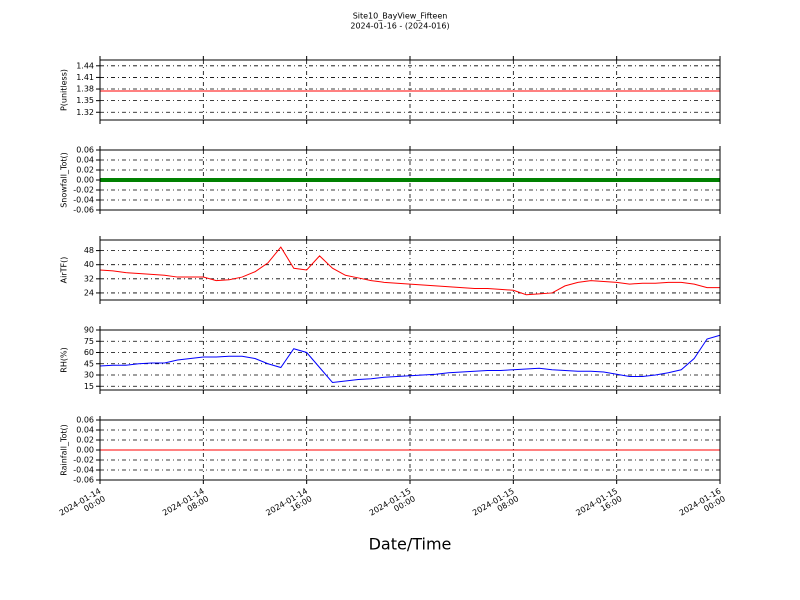 This screenshot has width=800, height=600. Describe the element at coordinates (185, 505) in the screenshot. I see `x-tick-label: 2024-01-1408:00` at that location.